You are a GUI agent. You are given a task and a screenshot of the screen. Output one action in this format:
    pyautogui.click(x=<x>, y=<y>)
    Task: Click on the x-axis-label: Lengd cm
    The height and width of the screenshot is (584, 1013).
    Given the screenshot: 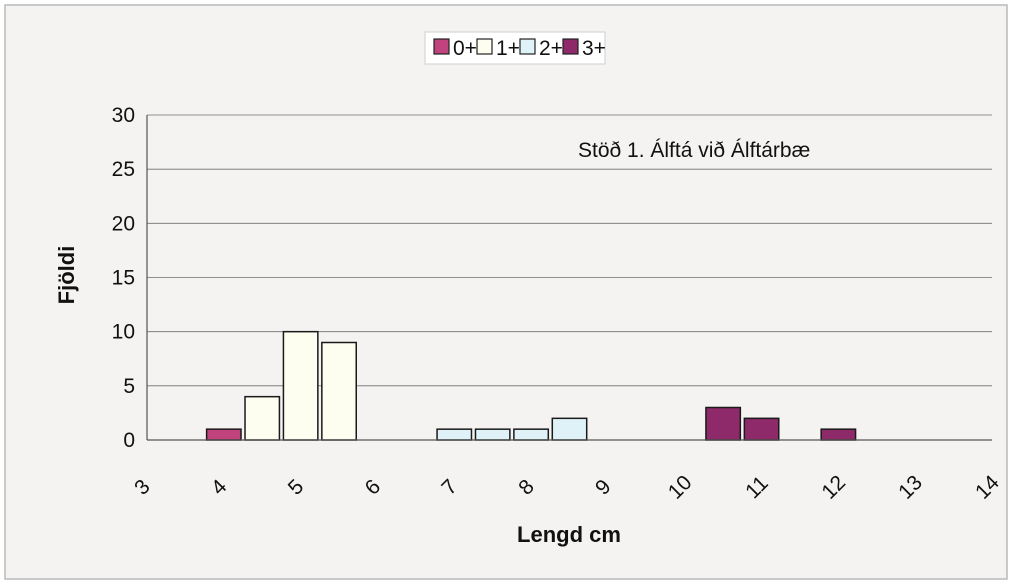 What is the action you would take?
    pyautogui.click(x=569, y=534)
    